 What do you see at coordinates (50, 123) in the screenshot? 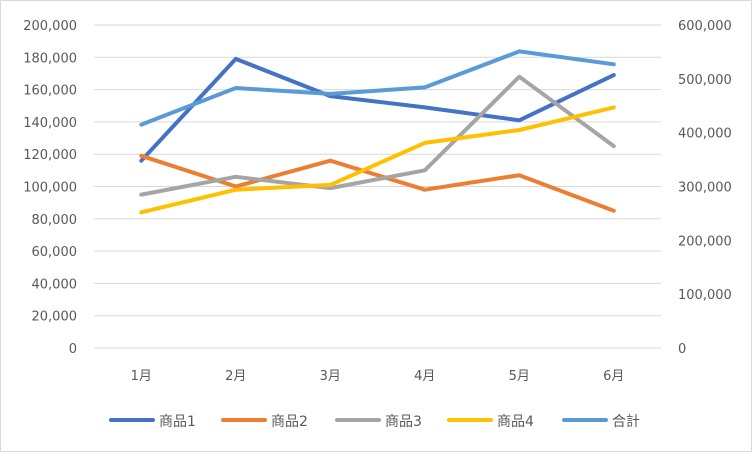
I see `left-axis-tick-label: 140,000` at bounding box center [50, 123].